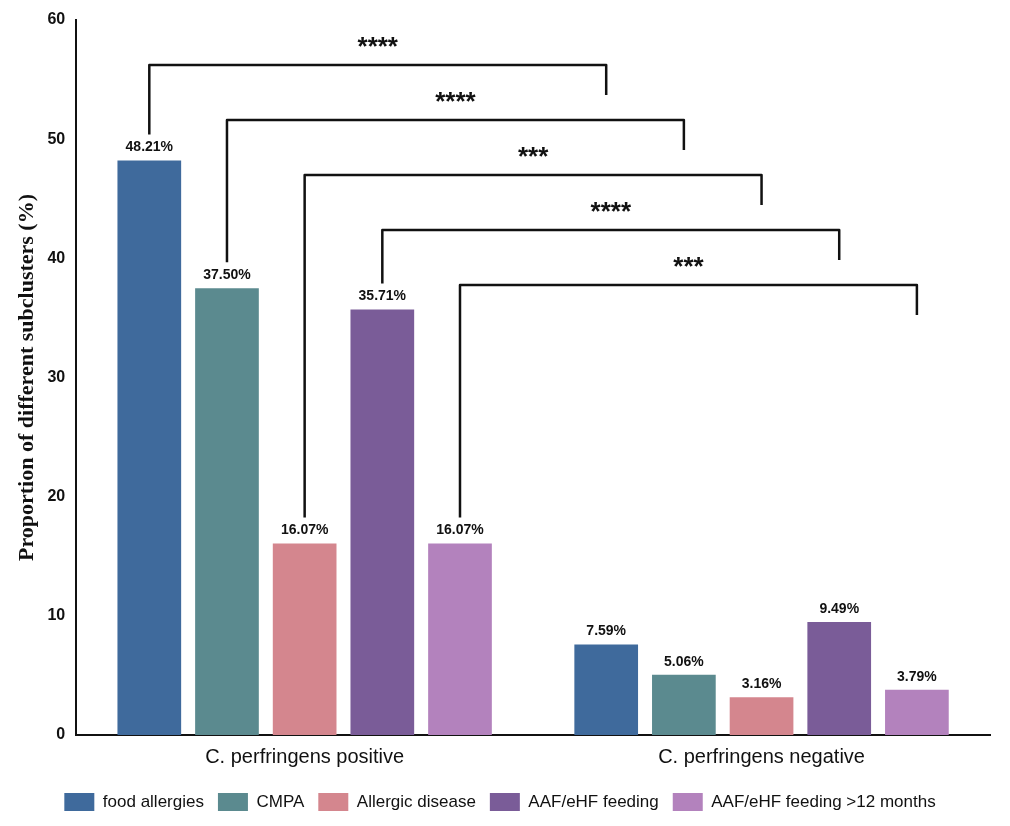 The width and height of the screenshot is (1010, 826). I want to click on y-tick-label: 60, so click(56, 19).